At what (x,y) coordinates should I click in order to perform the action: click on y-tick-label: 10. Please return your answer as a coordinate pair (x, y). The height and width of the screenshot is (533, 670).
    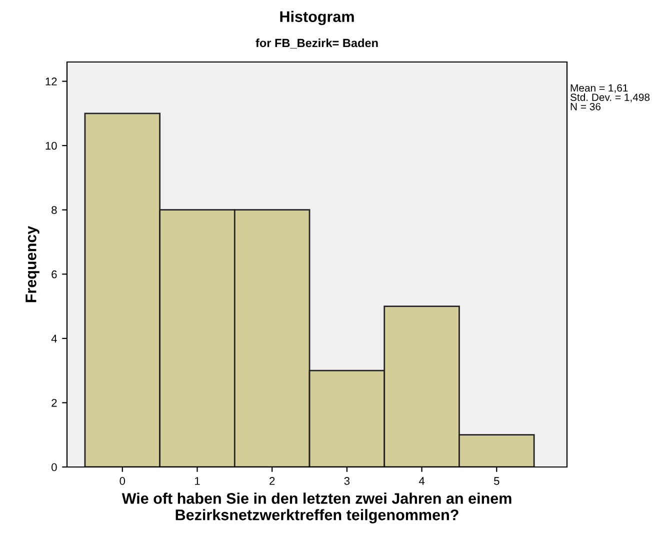
    Looking at the image, I should click on (51, 146).